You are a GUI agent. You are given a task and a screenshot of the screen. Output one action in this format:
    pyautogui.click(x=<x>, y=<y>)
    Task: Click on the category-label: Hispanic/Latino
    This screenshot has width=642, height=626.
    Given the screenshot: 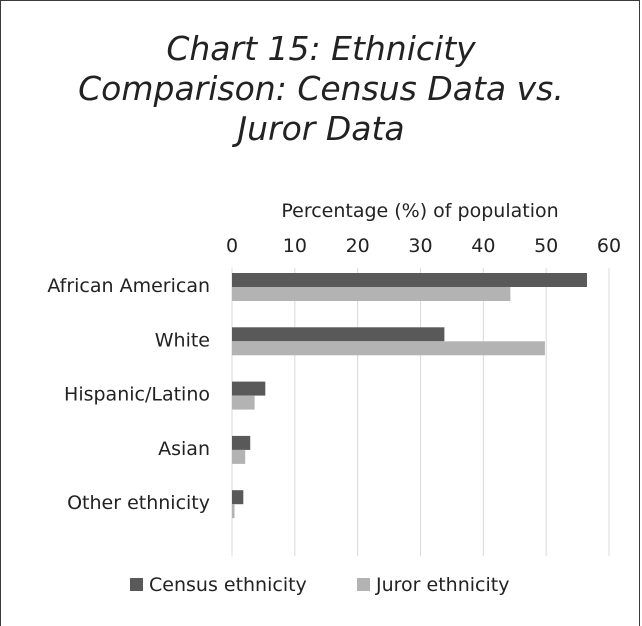 What is the action you would take?
    pyautogui.click(x=137, y=395)
    